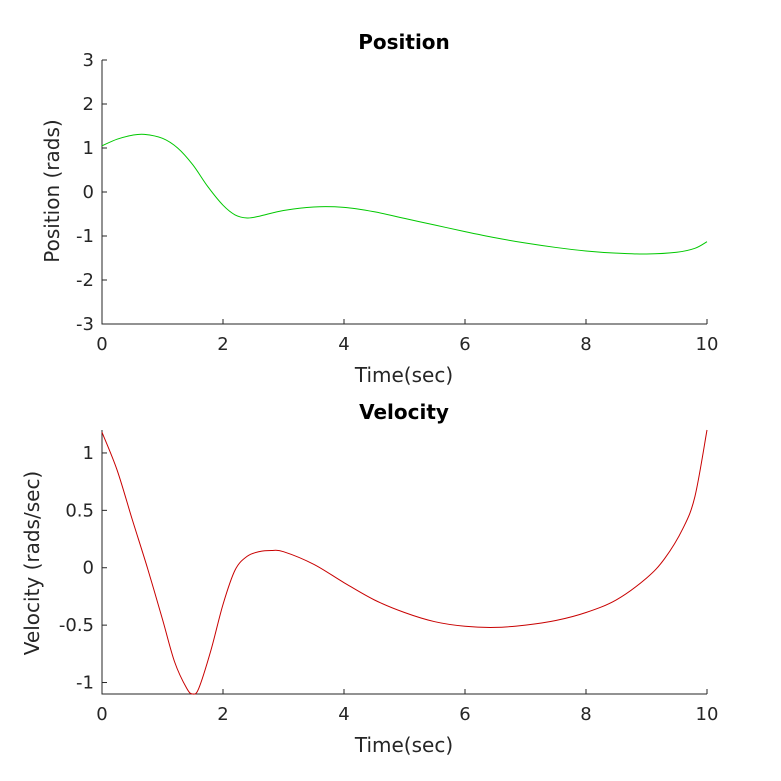  What do you see at coordinates (101, 344) in the screenshot?
I see `position-x-tick-label: 0` at bounding box center [101, 344].